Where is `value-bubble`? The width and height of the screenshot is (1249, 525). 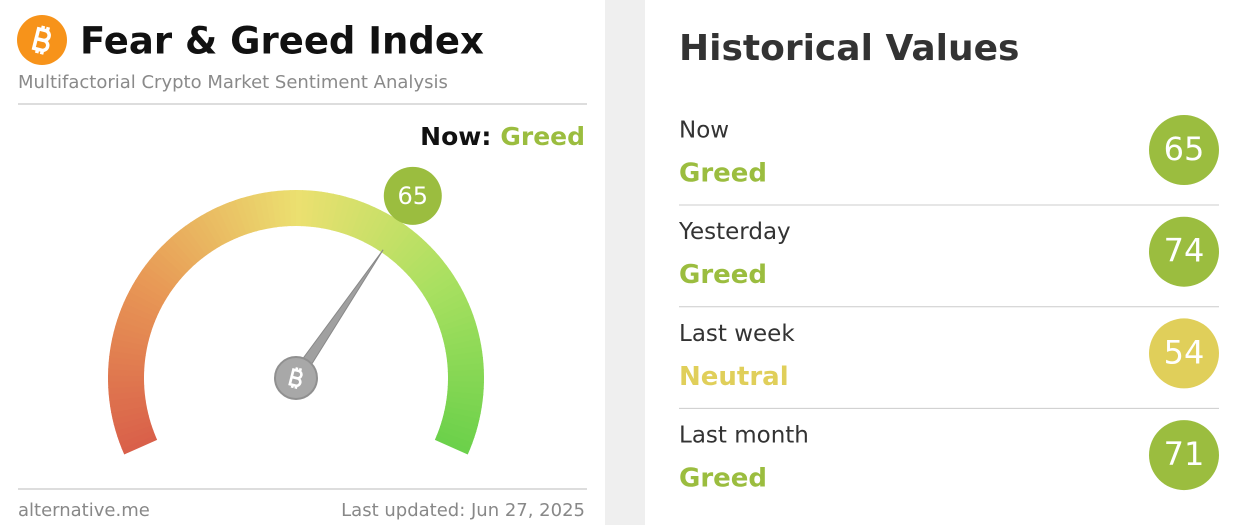
value-bubble is located at coordinates (412, 195).